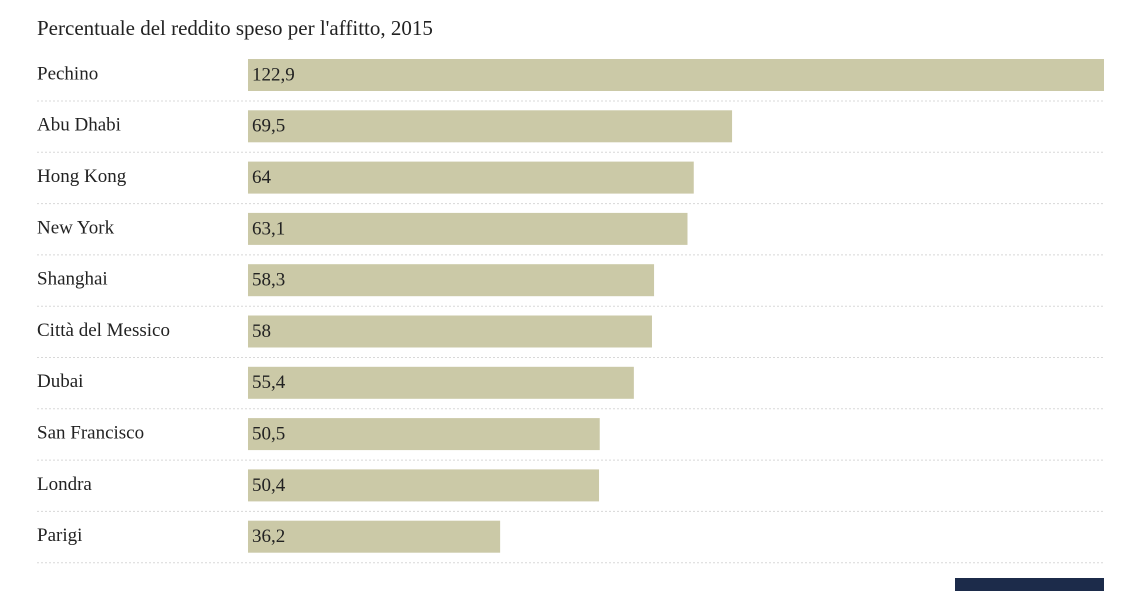 The width and height of the screenshot is (1128, 591). I want to click on category-label: San Francisco, so click(90, 432).